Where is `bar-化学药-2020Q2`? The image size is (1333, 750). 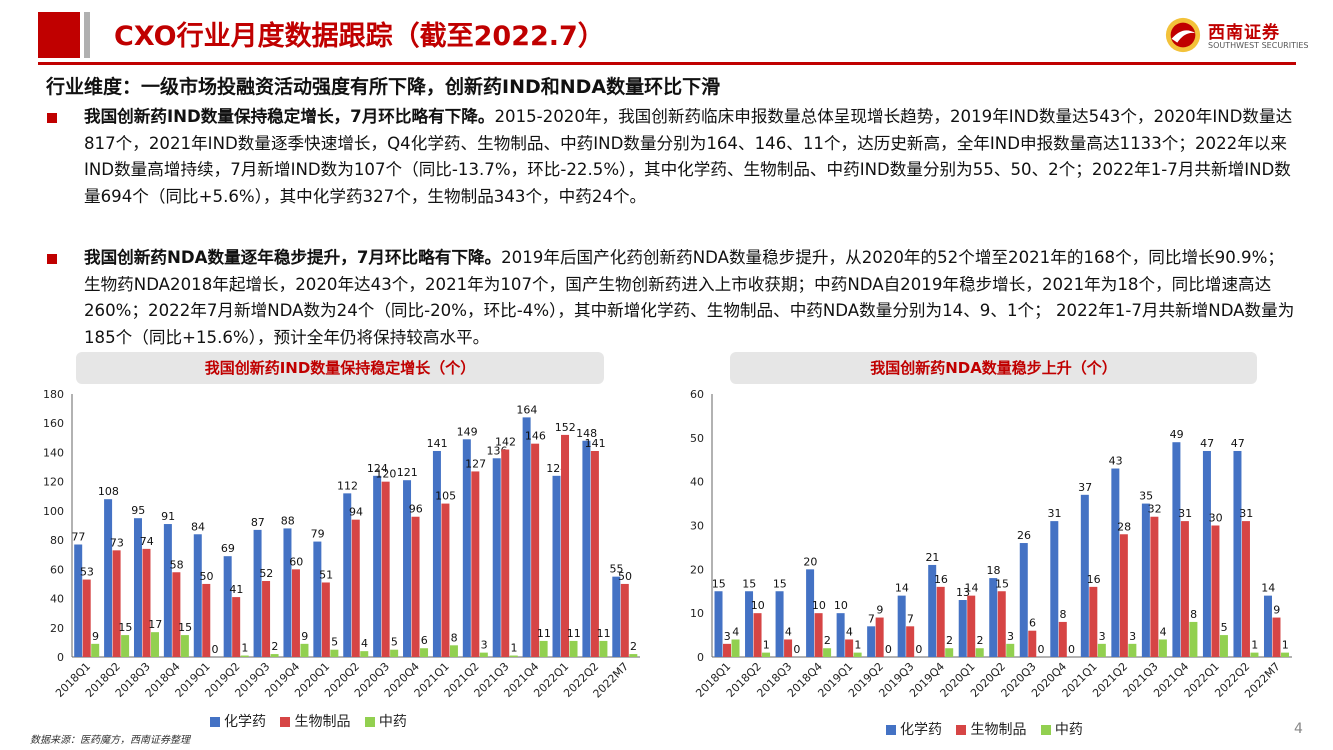 bar-化学药-2020Q2 is located at coordinates (993, 617).